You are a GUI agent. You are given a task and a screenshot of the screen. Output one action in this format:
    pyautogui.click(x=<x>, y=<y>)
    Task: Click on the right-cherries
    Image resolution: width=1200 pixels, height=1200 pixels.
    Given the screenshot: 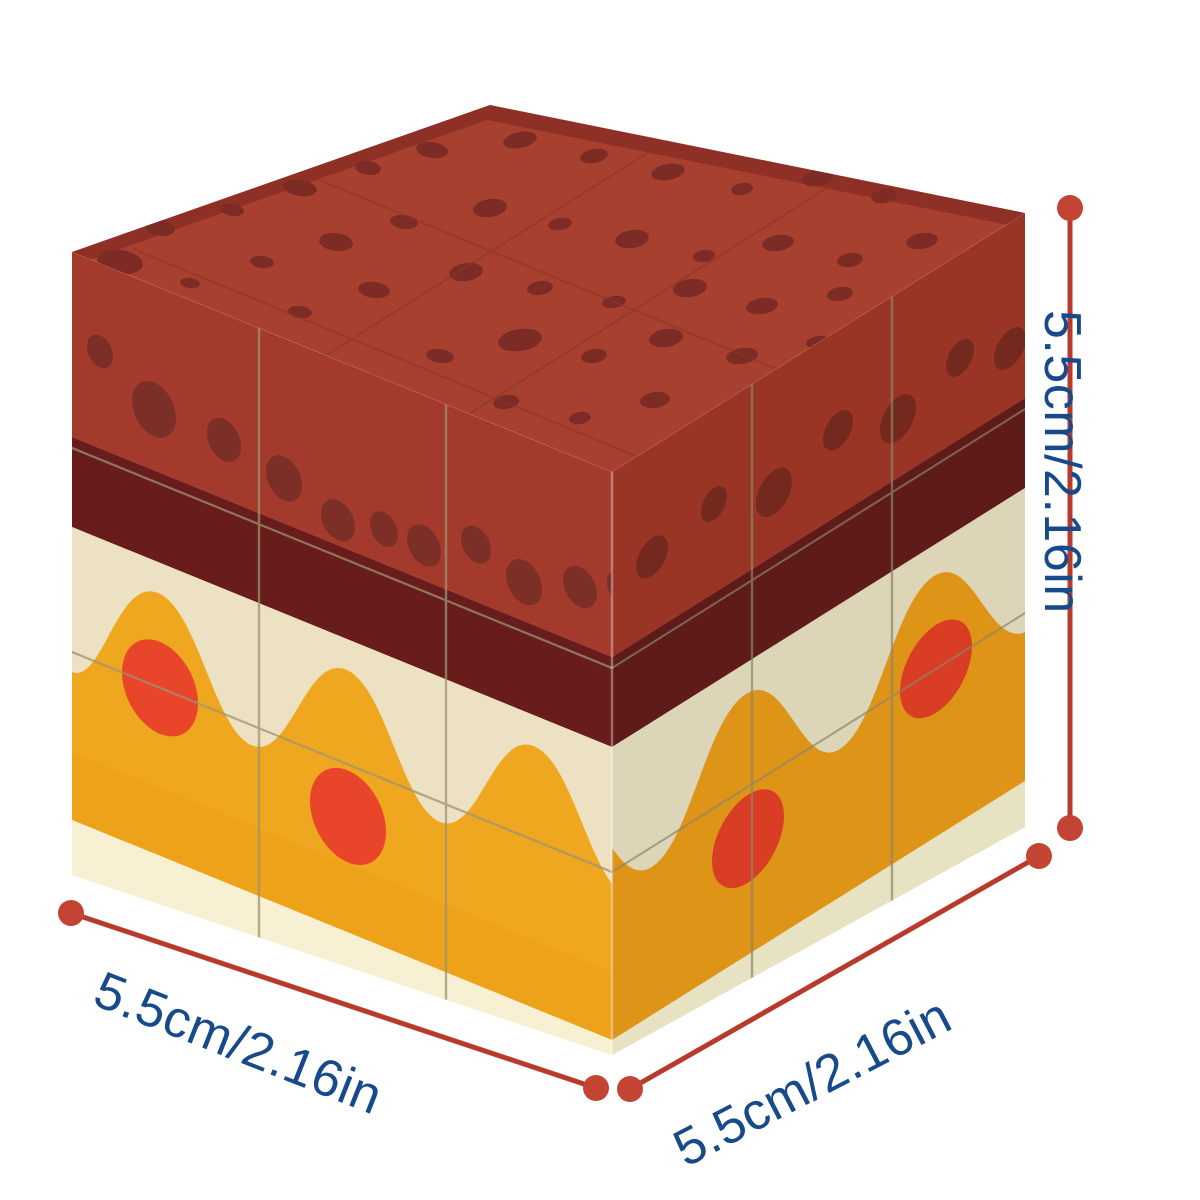 What is the action you would take?
    pyautogui.click(x=842, y=754)
    